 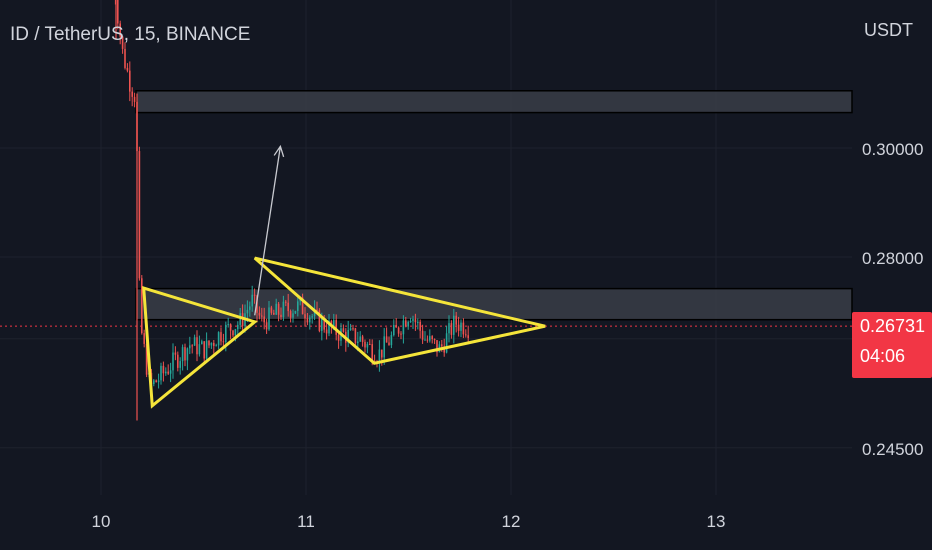 I want to click on last-price-value: 0.26731, so click(x=893, y=326).